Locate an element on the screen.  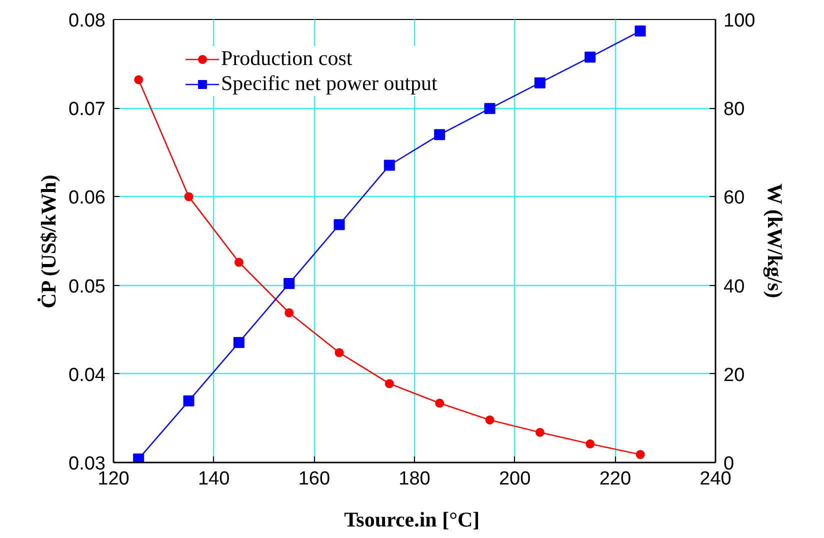
y2-axis-title: W (kW/kg/s) is located at coordinates (775, 241).